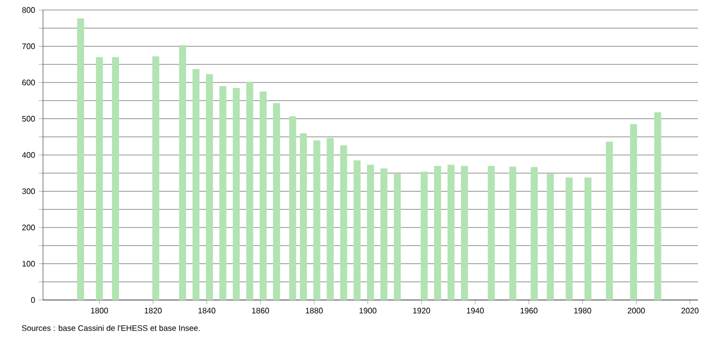  What do you see at coordinates (529, 311) in the screenshot?
I see `x-tick-label: 1960` at bounding box center [529, 311].